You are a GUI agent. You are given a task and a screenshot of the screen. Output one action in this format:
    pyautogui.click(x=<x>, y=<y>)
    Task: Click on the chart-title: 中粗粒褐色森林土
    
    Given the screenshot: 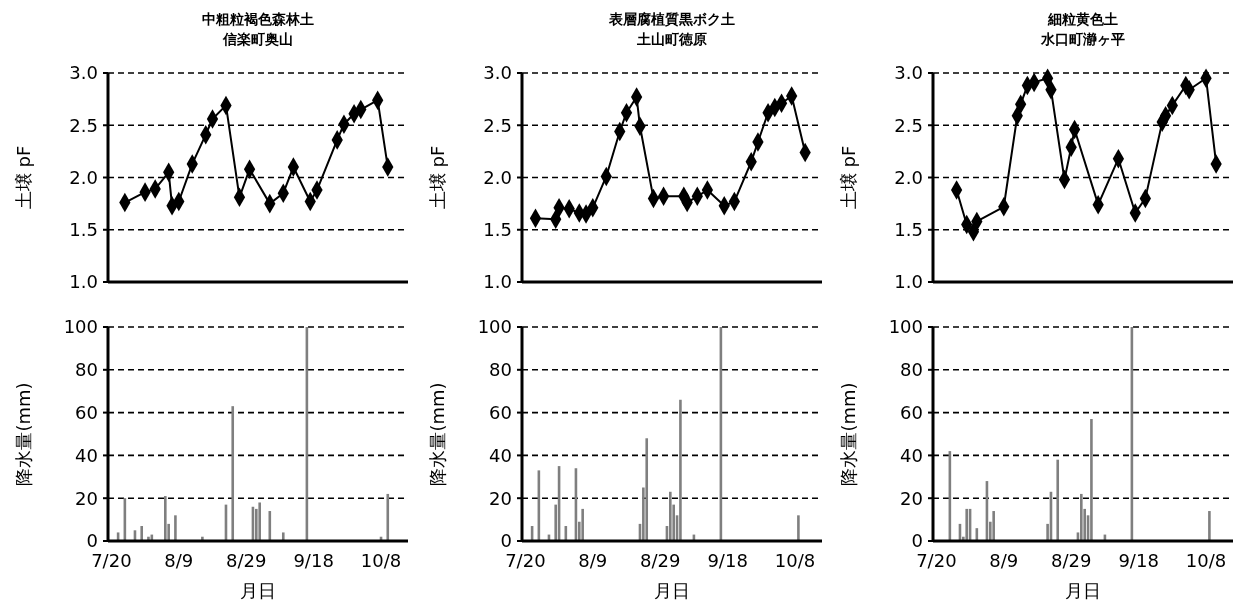 What is the action you would take?
    pyautogui.click(x=258, y=19)
    